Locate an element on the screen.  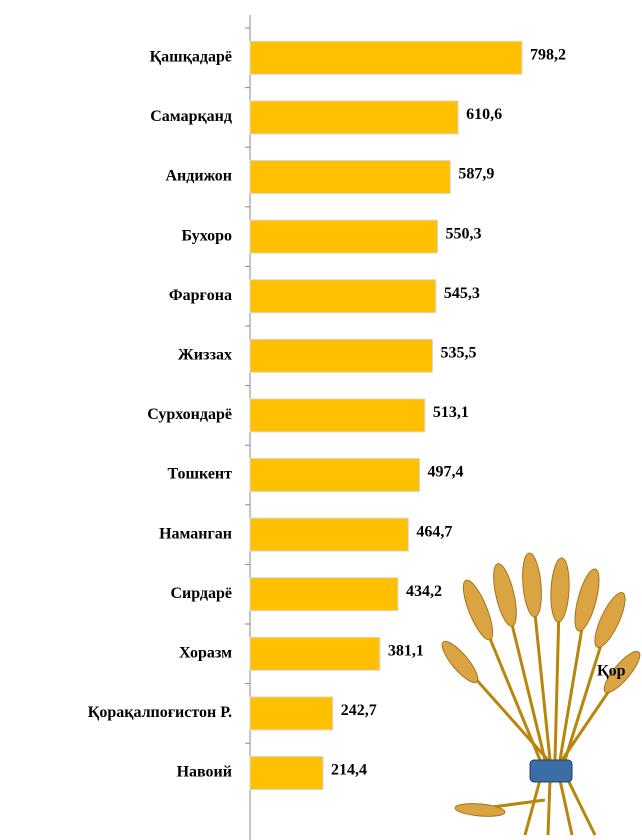
category-label: Навоий is located at coordinates (204, 772).